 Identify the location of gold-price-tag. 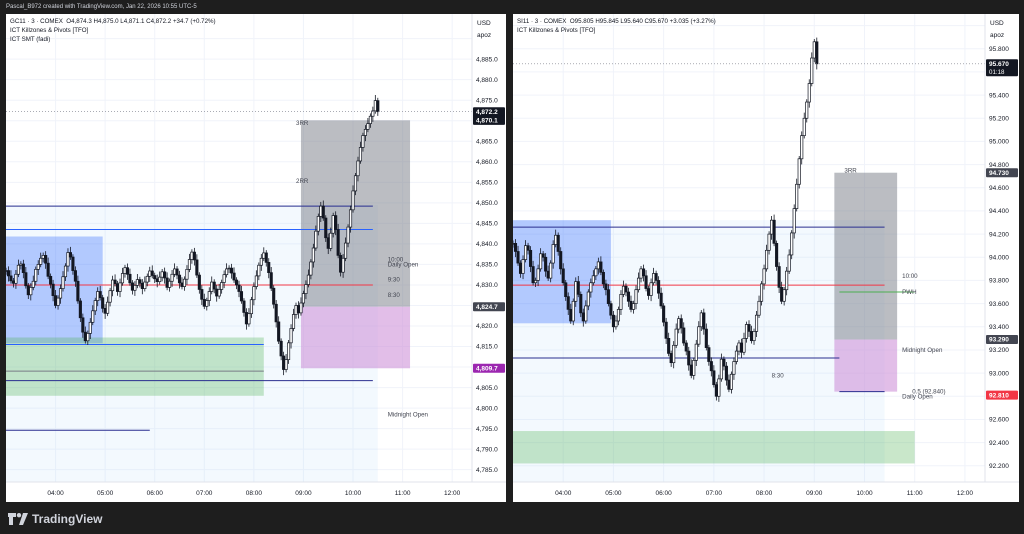
(489, 120).